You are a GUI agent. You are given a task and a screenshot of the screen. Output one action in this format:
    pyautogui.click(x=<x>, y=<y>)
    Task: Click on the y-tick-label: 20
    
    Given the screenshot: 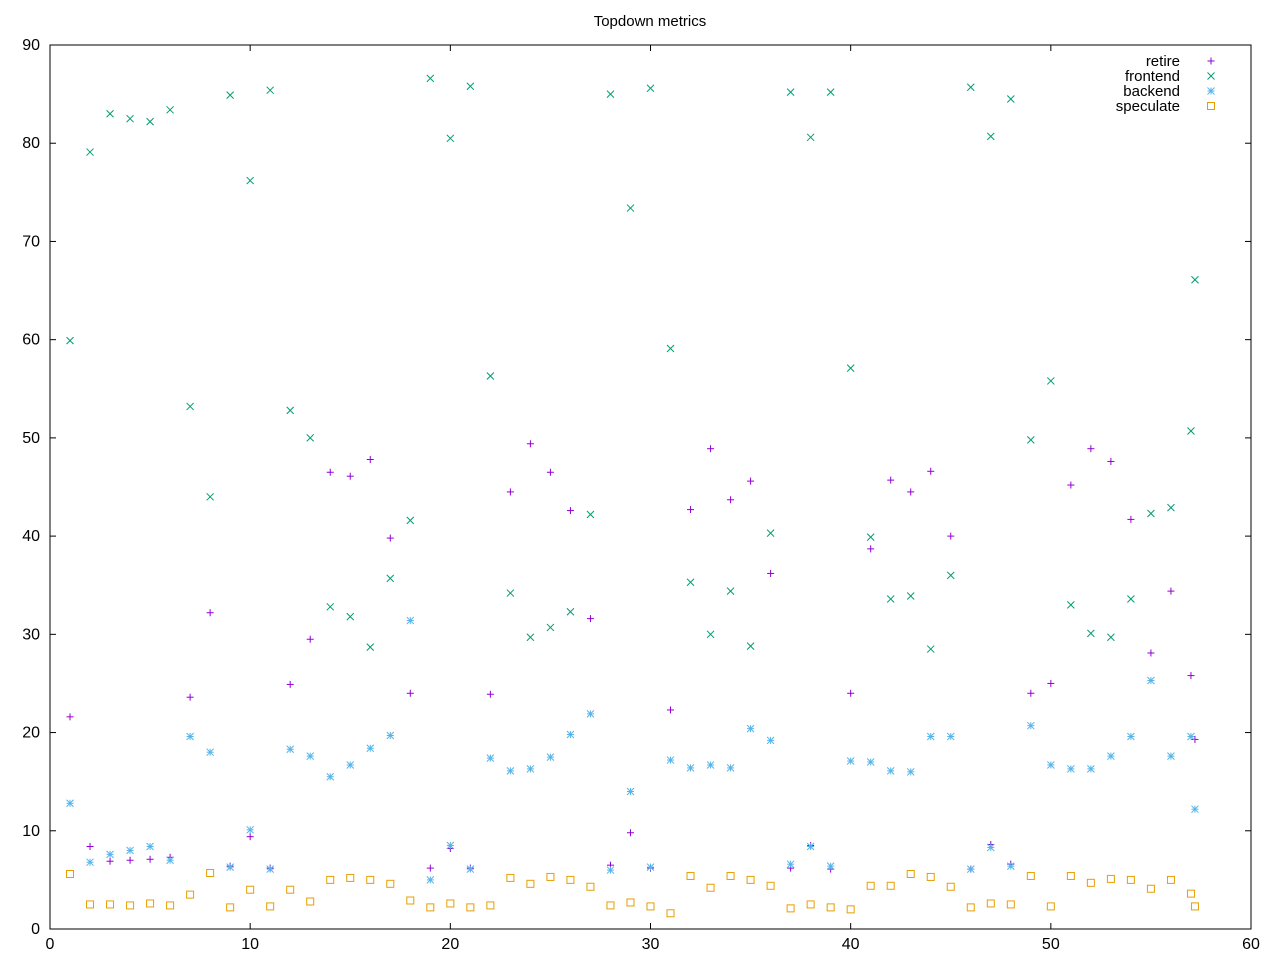 What is the action you would take?
    pyautogui.click(x=31, y=733)
    